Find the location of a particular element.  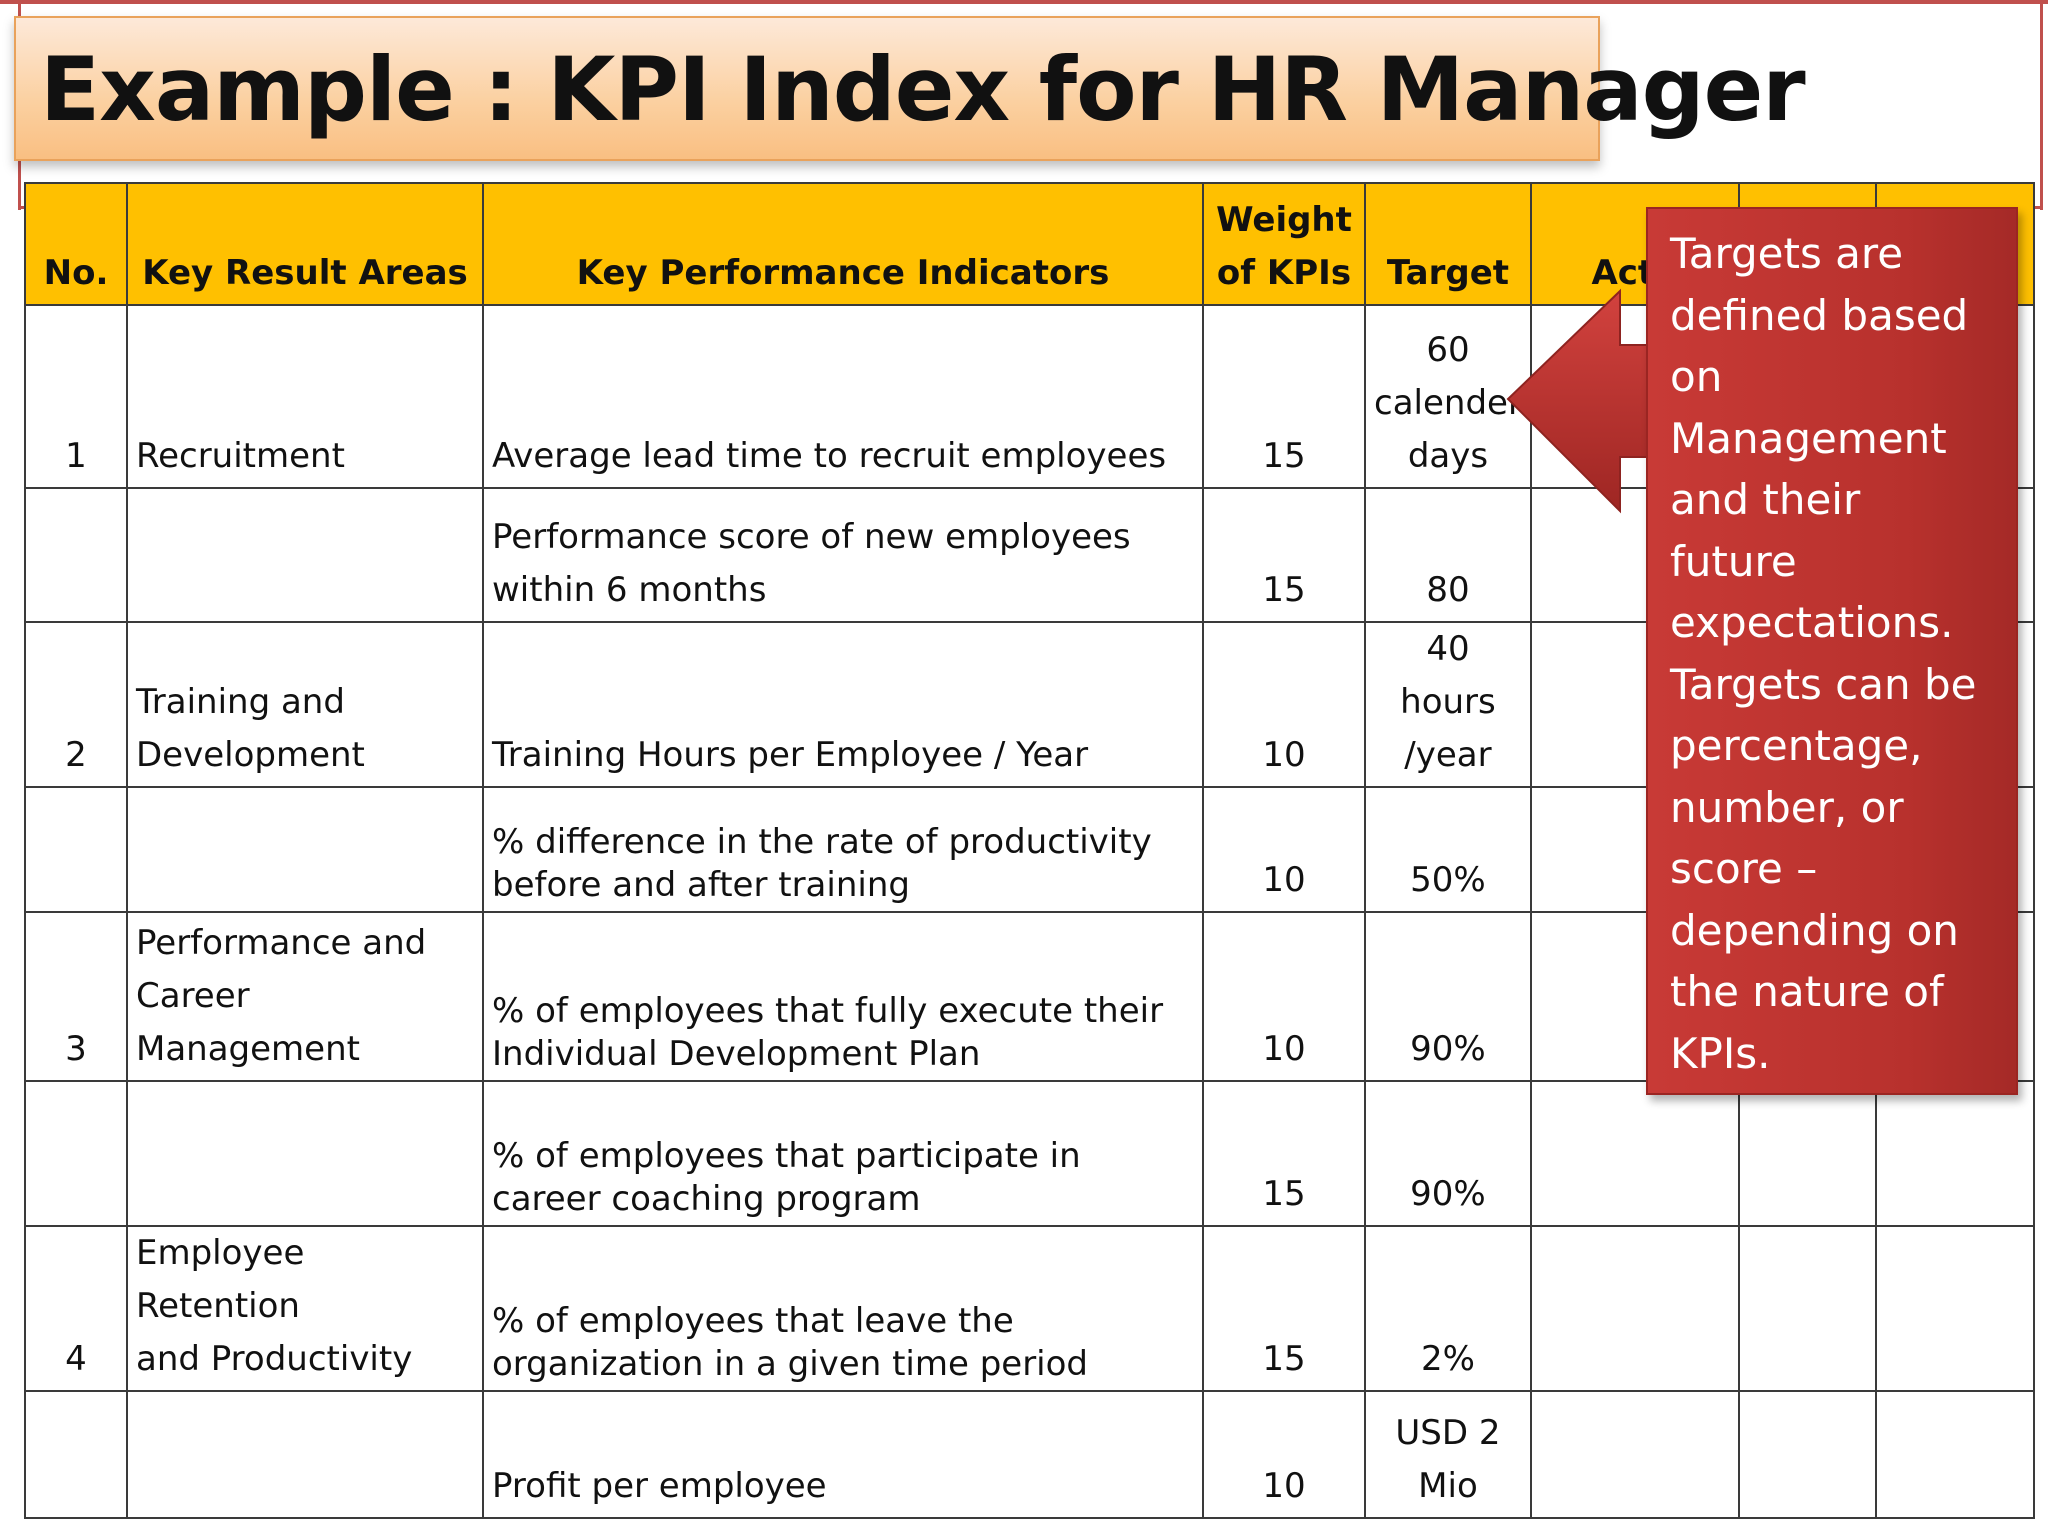

cell-target: 40 hours/year is located at coordinates (1448, 704).